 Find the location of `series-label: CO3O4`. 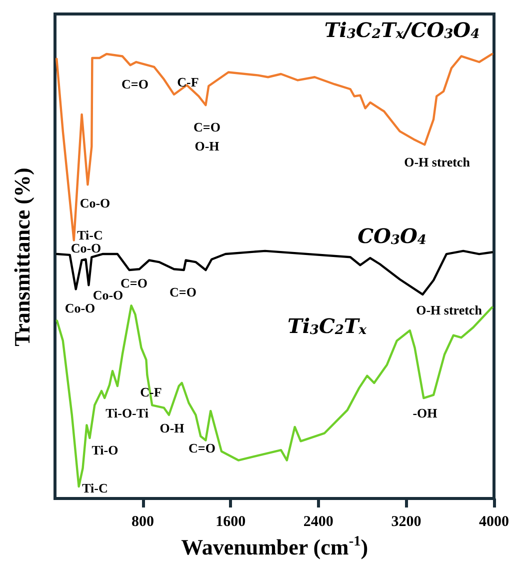

series-label: CO3O4 is located at coordinates (392, 236).